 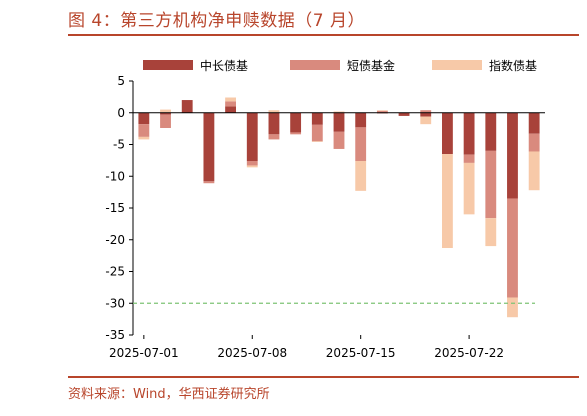 I want to click on legend-label: 短债基金, so click(x=371, y=65).